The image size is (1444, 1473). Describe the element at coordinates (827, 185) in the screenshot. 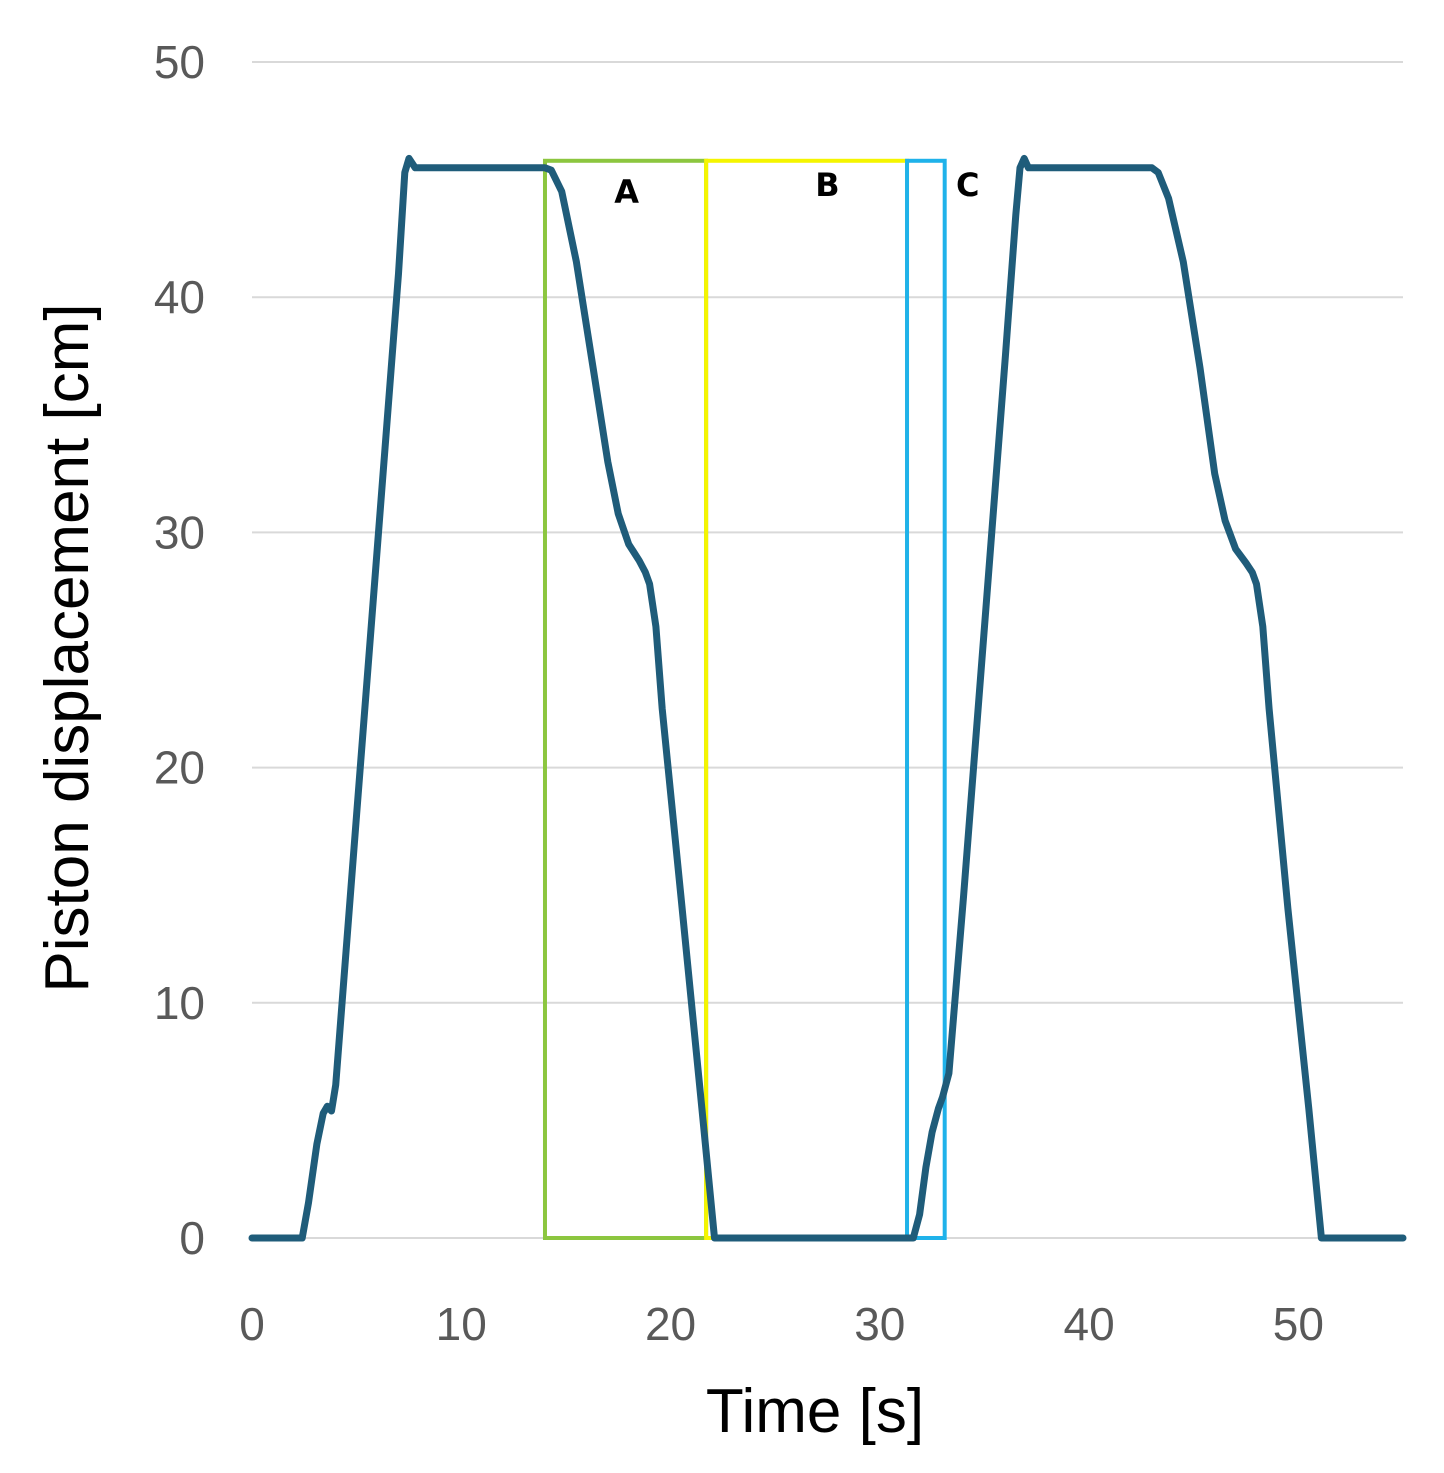

I see `region-label-b: B` at that location.